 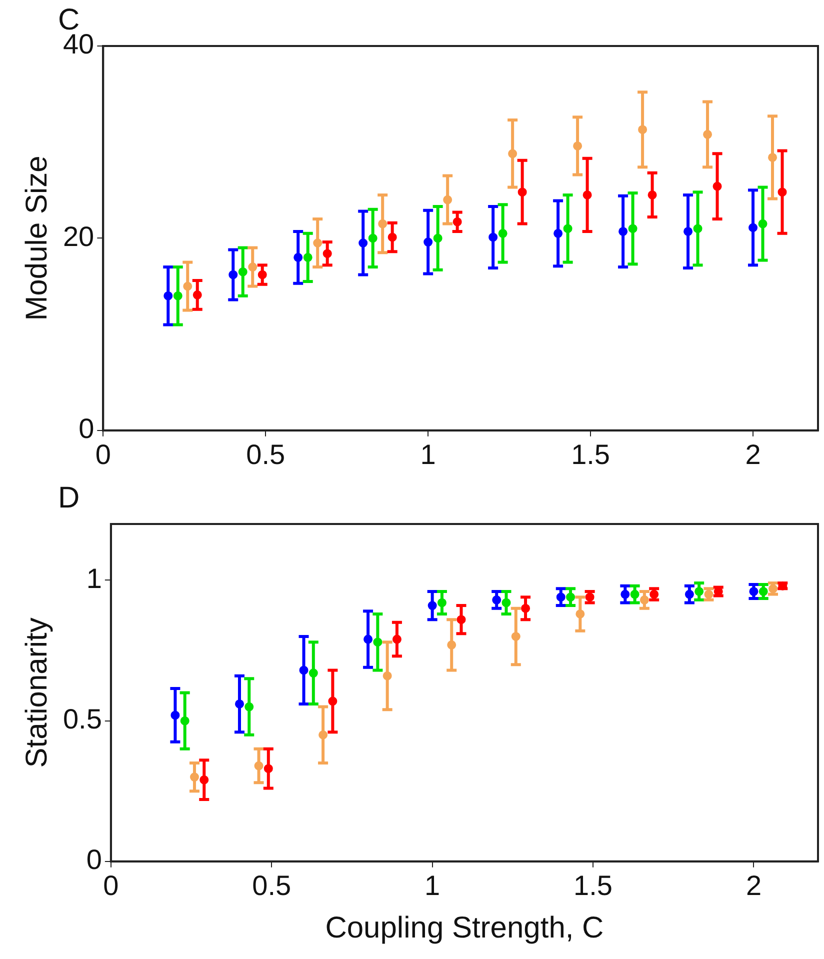 I want to click on x-axis-title: Coupling Strength, C, so click(x=464, y=927).